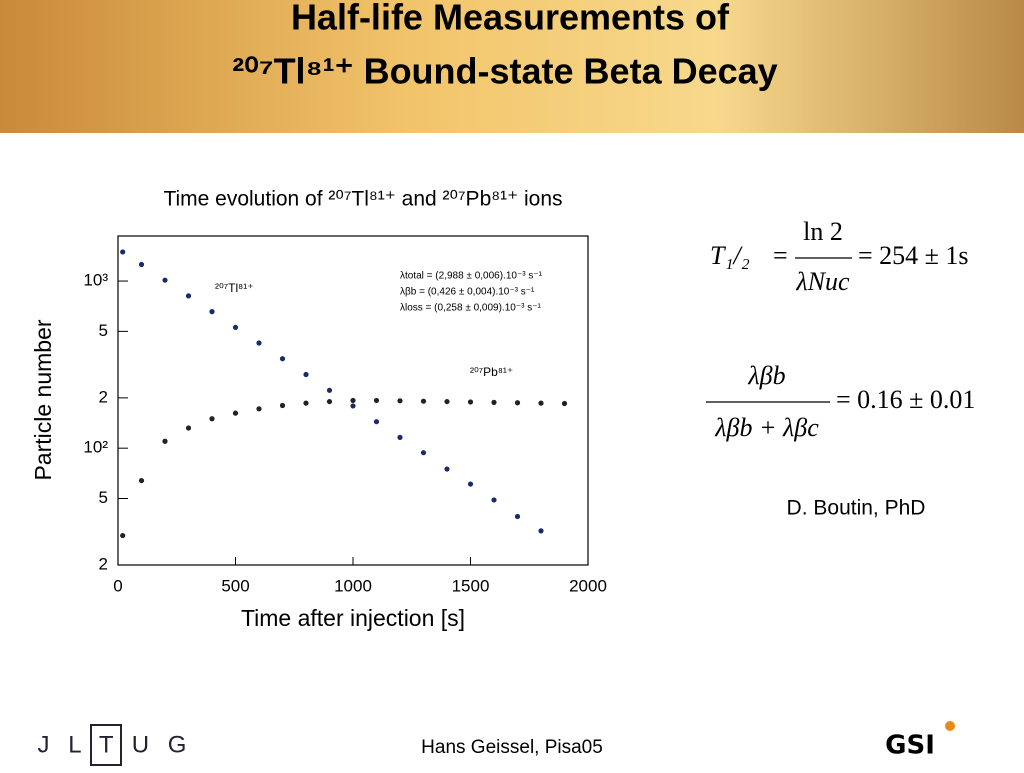 The height and width of the screenshot is (773, 1024). Describe the element at coordinates (823, 231) in the screenshot. I see `formula-text: ln 2` at that location.